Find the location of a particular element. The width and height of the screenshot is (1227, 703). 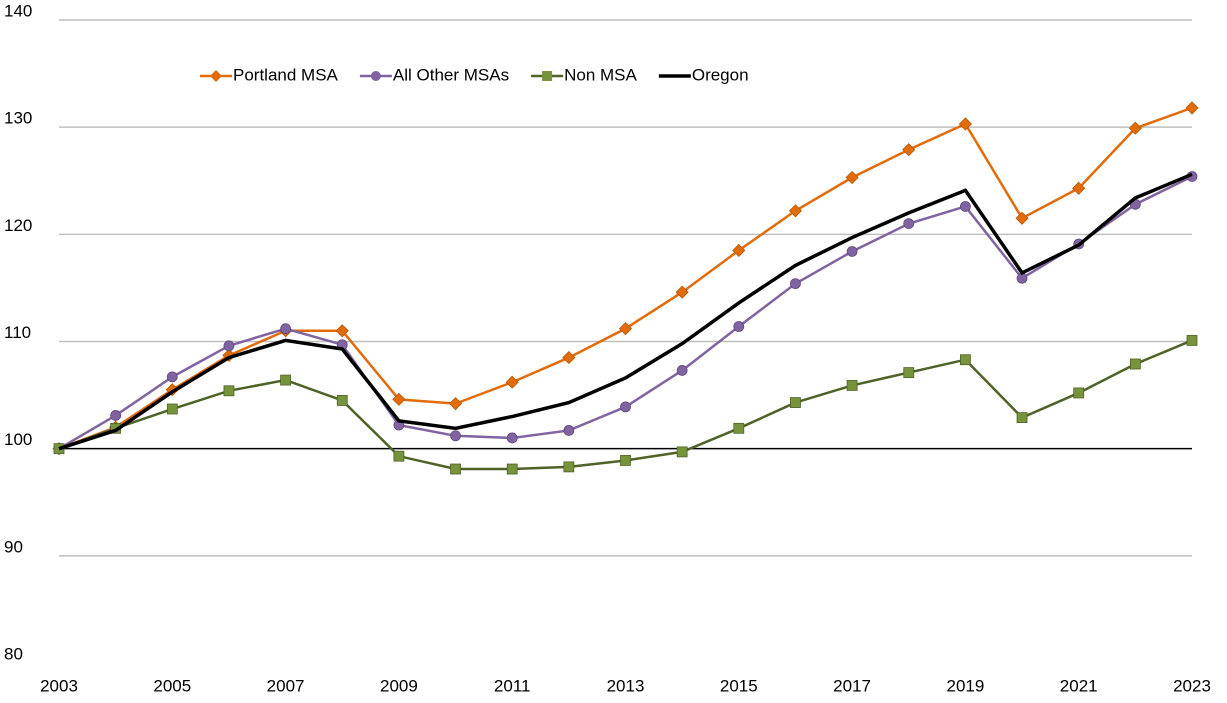

legend-item: Non MSA is located at coordinates (584, 74).